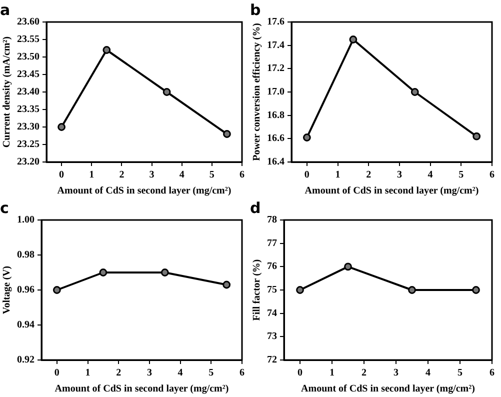 The height and width of the screenshot is (397, 501). Describe the element at coordinates (28, 57) in the screenshot. I see `y-tick-label: 23.50` at that location.